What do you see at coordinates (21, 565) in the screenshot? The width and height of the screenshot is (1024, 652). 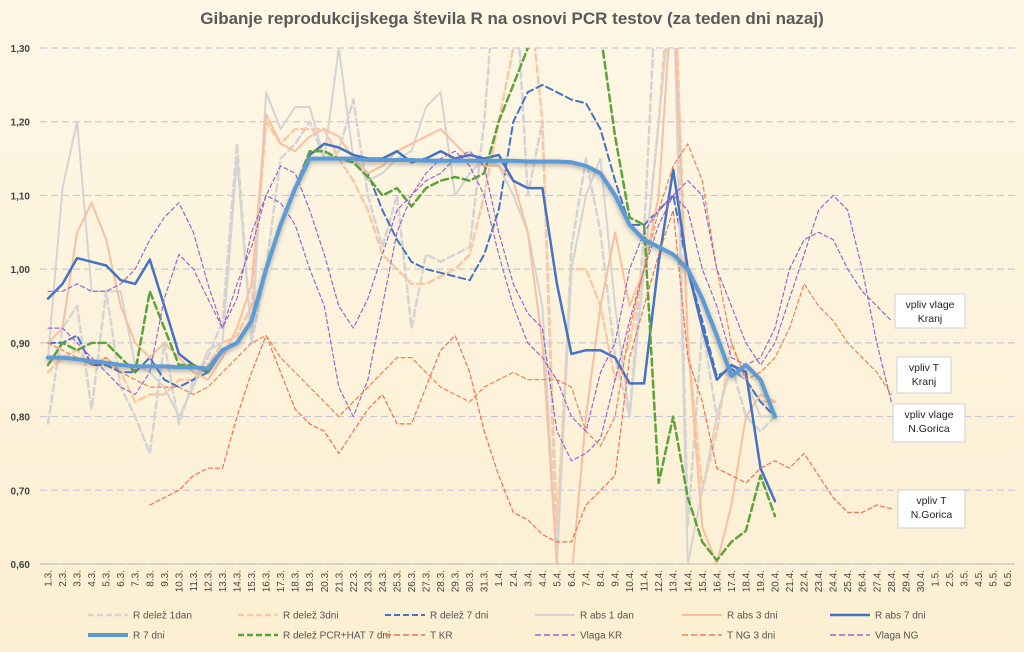 I see `y-tick-label: 0,60` at bounding box center [21, 565].